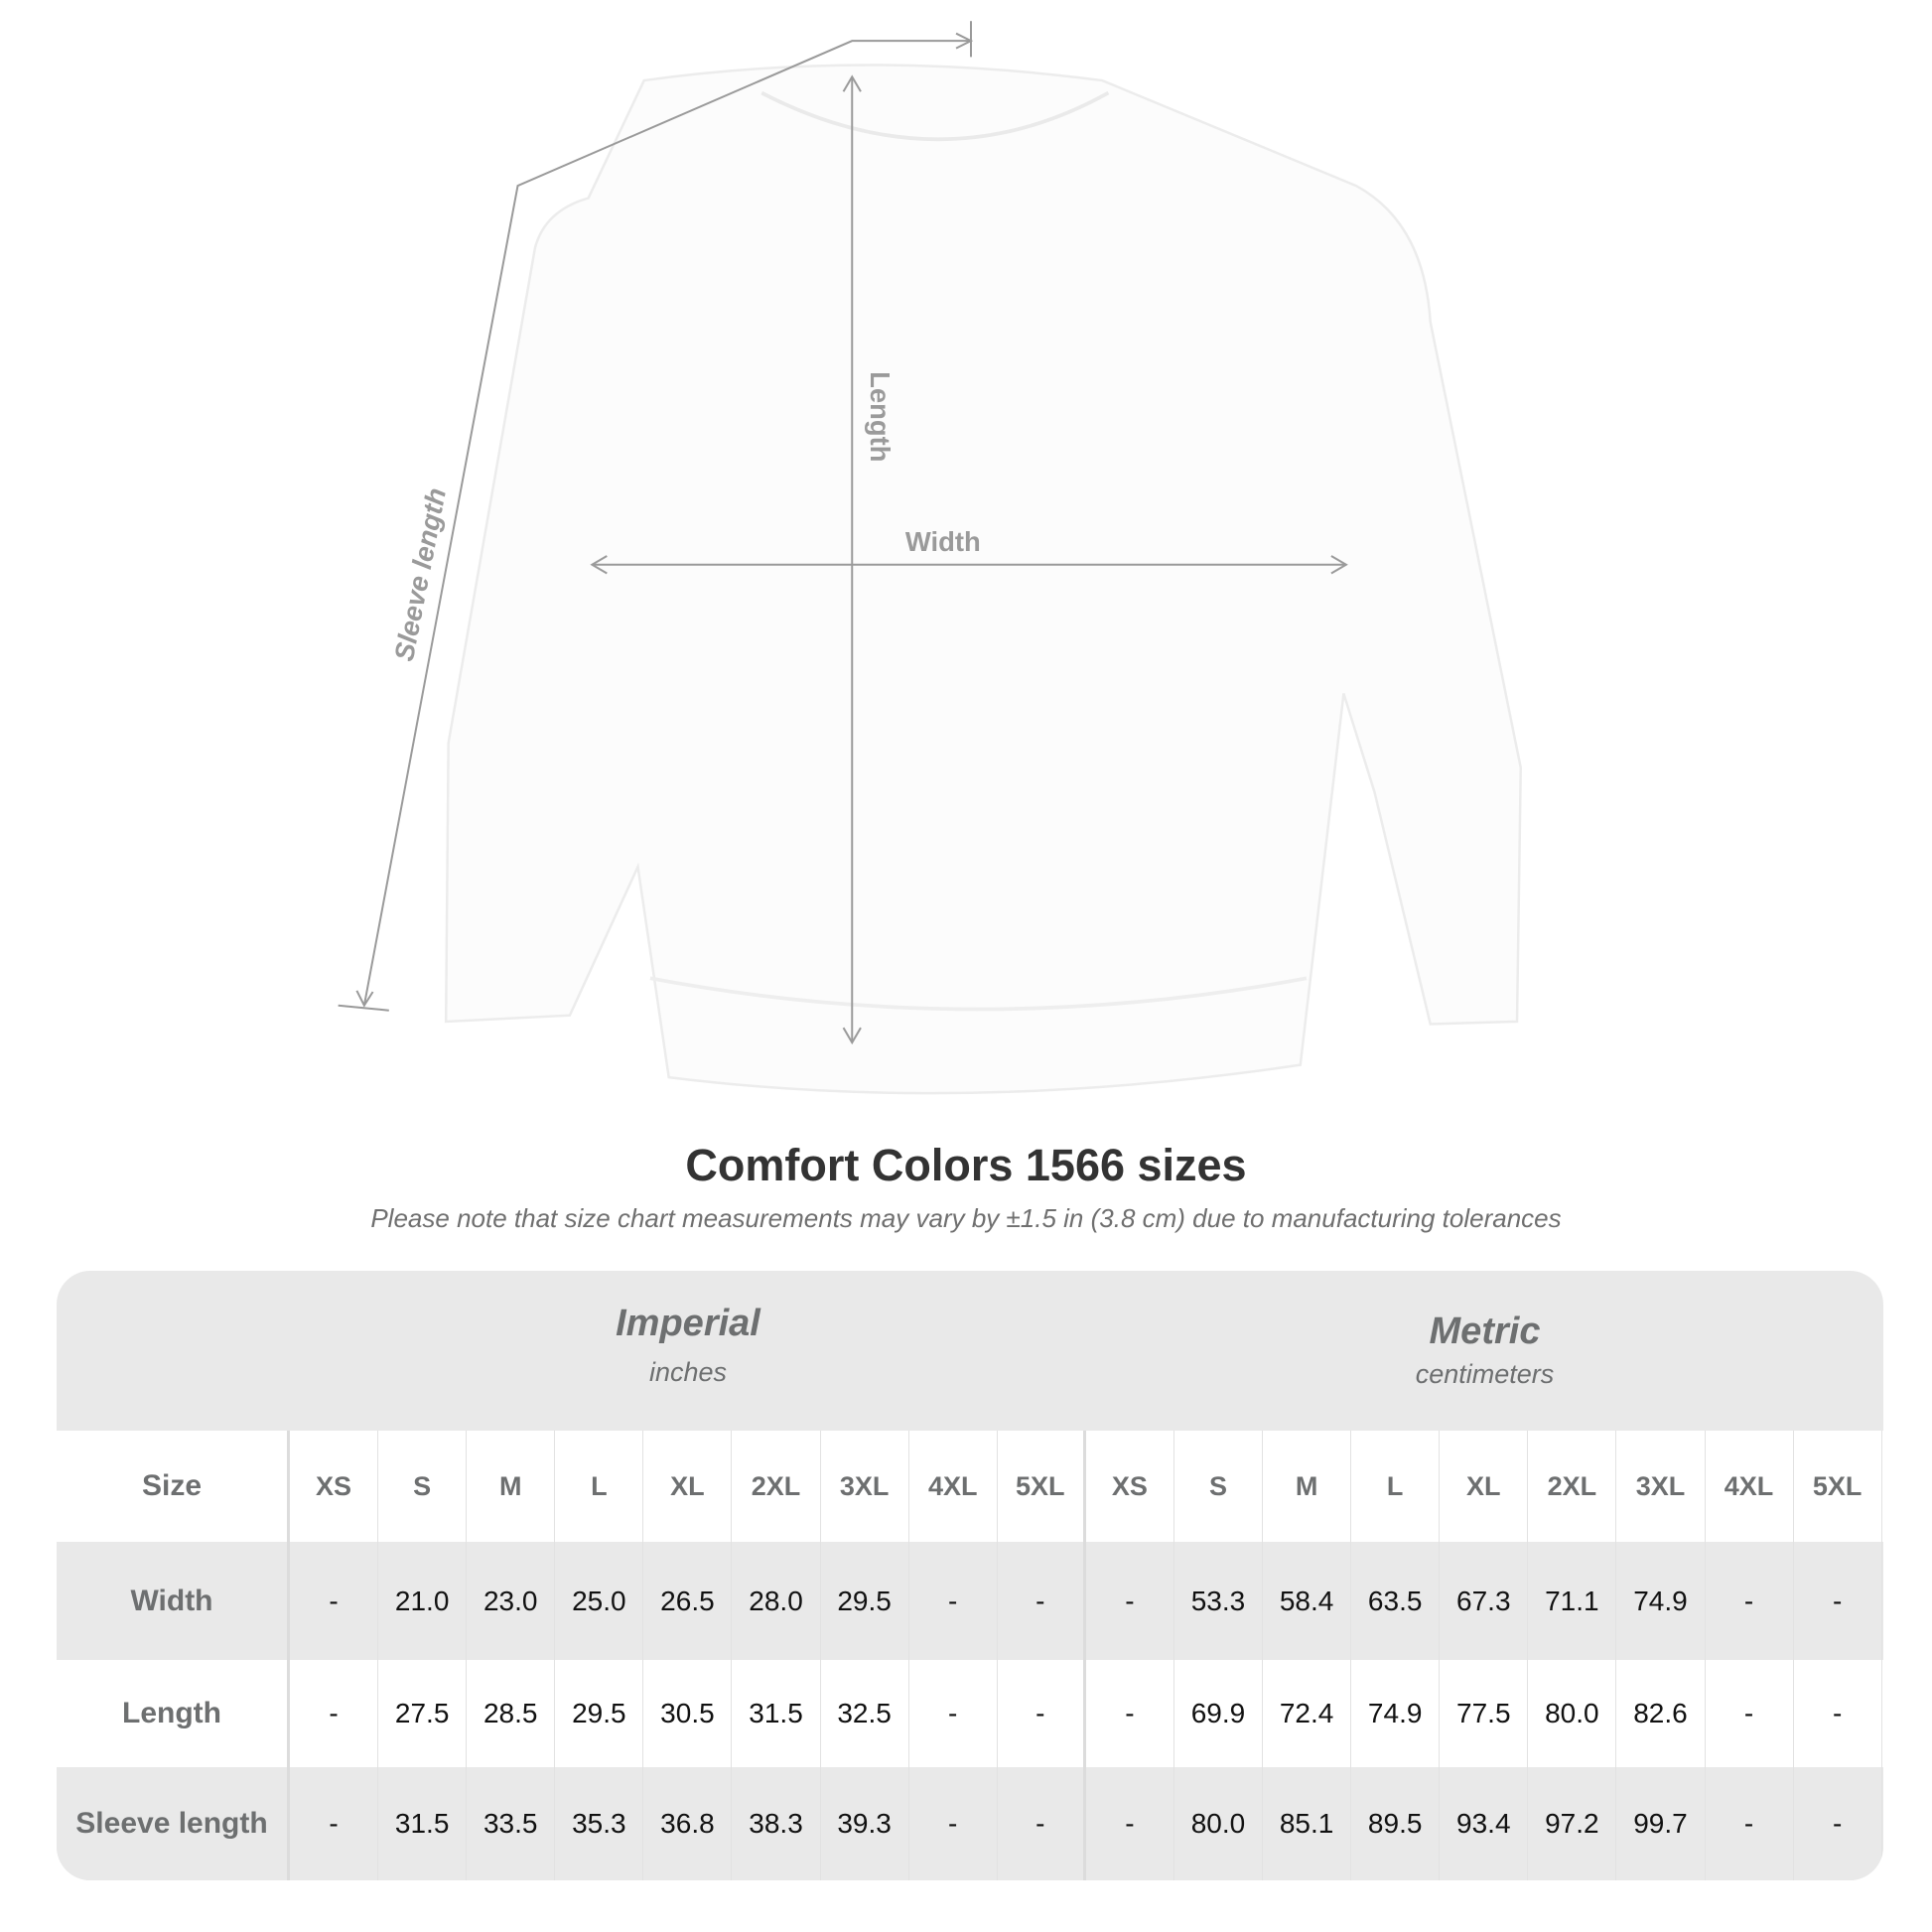 This screenshot has height=1932, width=1932. I want to click on collar, so click(935, 116).